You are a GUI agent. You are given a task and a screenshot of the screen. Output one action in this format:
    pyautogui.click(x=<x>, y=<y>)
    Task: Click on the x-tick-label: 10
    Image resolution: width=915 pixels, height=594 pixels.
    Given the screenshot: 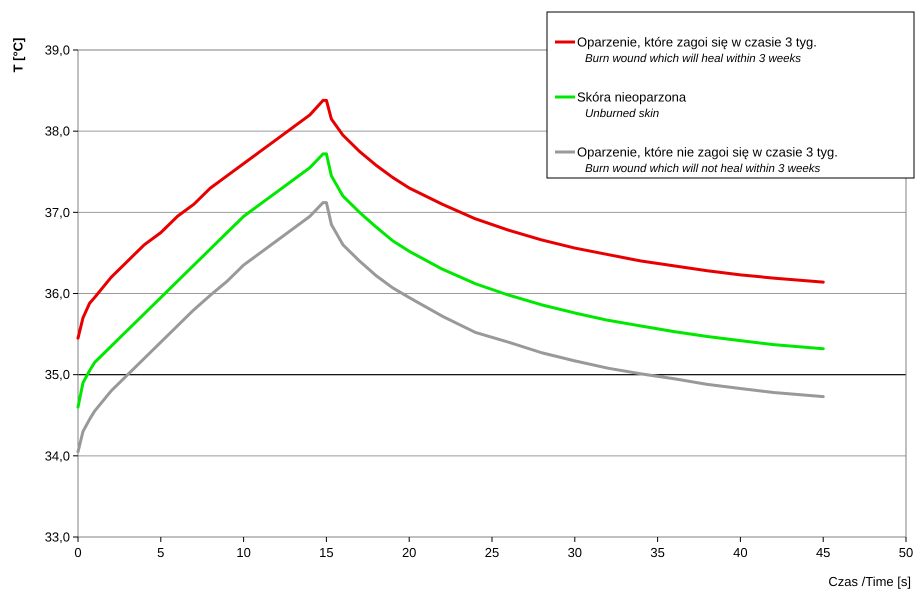 What is the action you would take?
    pyautogui.click(x=243, y=552)
    